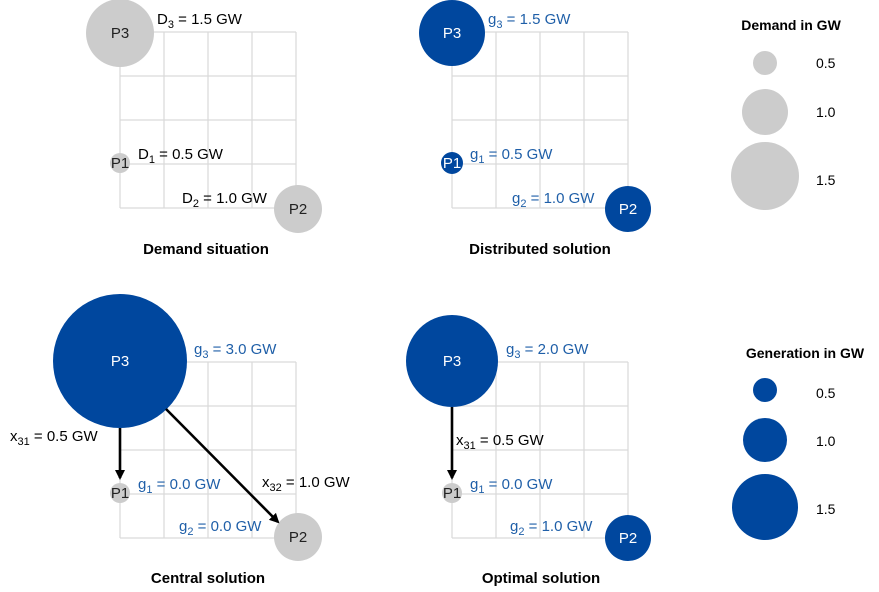 This screenshot has height=592, width=879. I want to click on demand-p2-label: D2 = 1.0 GW, so click(225, 200).